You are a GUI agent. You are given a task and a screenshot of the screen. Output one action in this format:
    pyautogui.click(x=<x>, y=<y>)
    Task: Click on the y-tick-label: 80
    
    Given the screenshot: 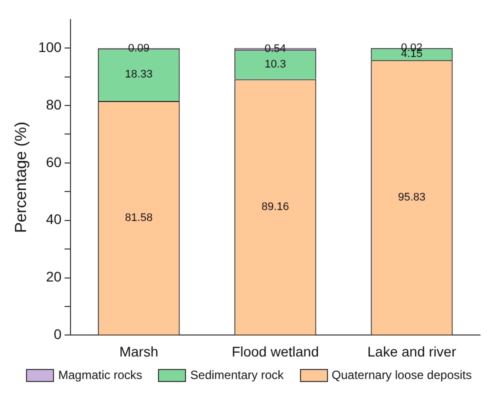 What is the action you would take?
    pyautogui.click(x=54, y=104)
    